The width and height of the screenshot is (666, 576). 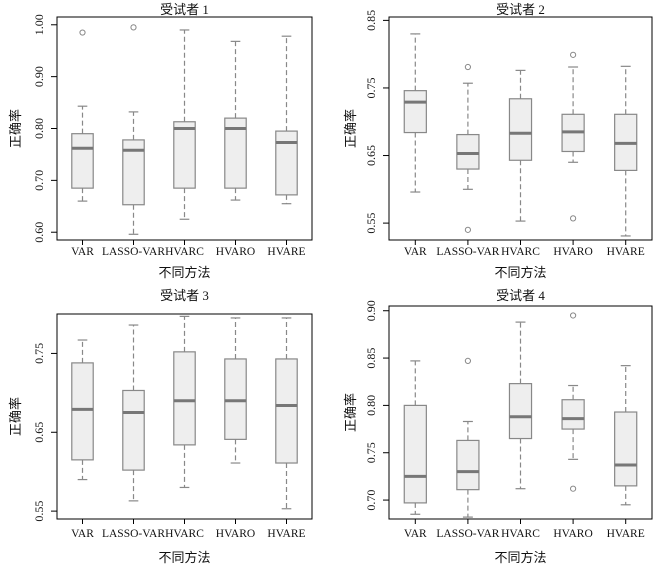 I want to click on chart-title: 受试者 3, so click(x=184, y=295).